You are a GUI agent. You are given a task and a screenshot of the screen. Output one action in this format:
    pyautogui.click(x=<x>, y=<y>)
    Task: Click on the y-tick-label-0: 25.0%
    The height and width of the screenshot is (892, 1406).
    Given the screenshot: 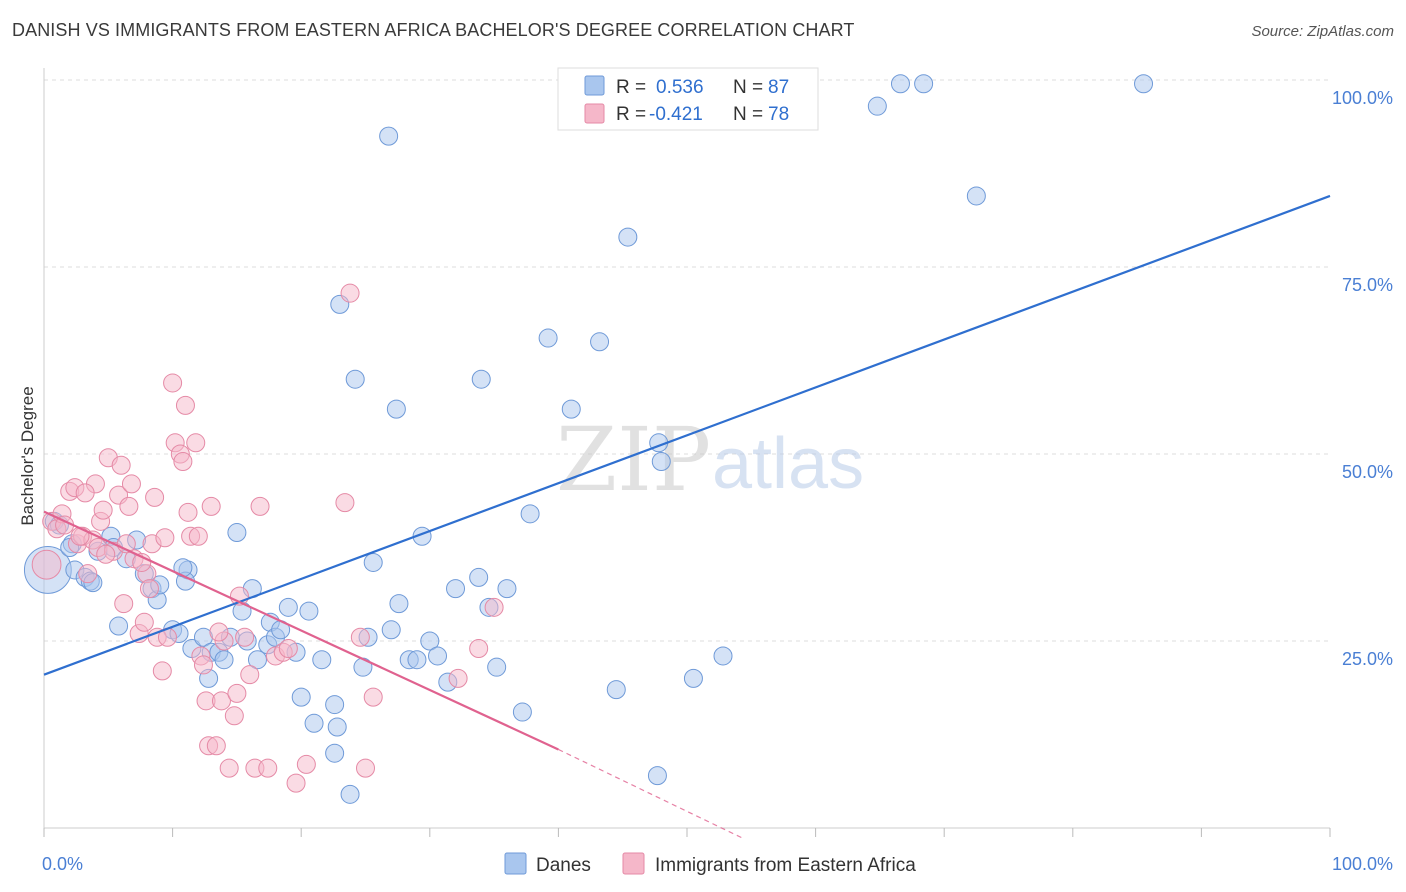 What is the action you would take?
    pyautogui.click(x=1367, y=659)
    